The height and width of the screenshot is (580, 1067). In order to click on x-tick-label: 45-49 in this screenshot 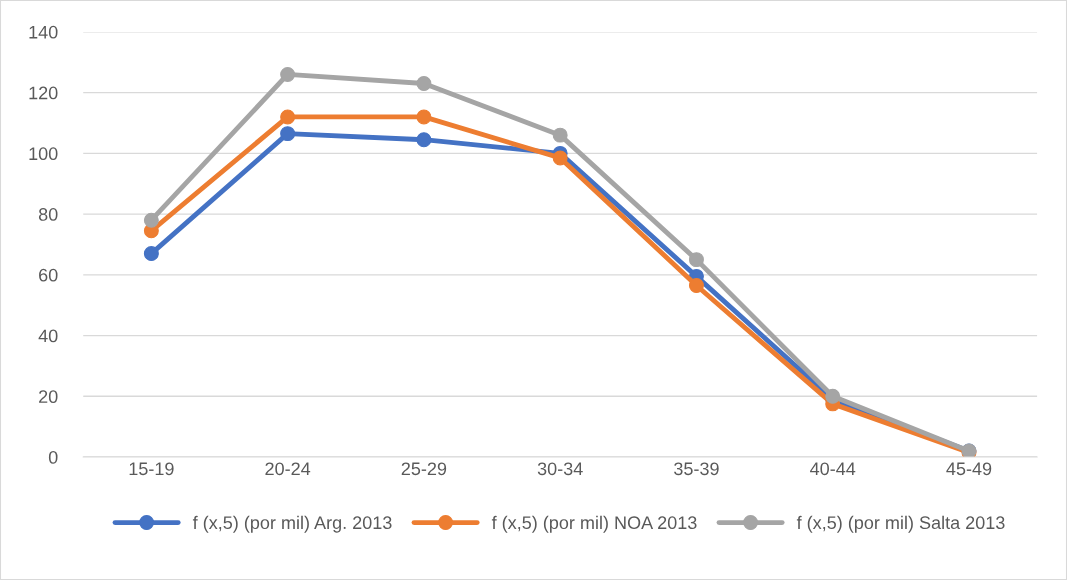, I will do `click(969, 469)`.